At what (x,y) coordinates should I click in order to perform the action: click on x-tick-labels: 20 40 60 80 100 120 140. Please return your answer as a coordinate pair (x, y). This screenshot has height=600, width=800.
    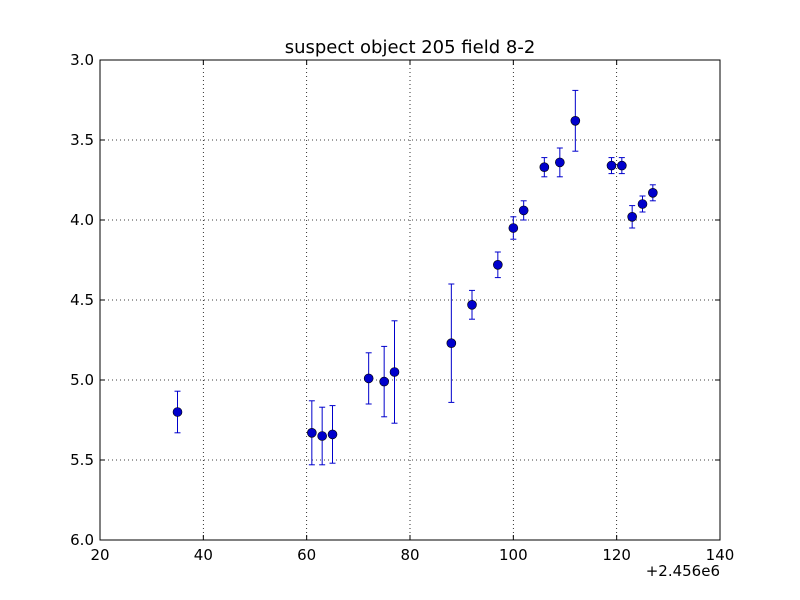
    Looking at the image, I should click on (412, 555).